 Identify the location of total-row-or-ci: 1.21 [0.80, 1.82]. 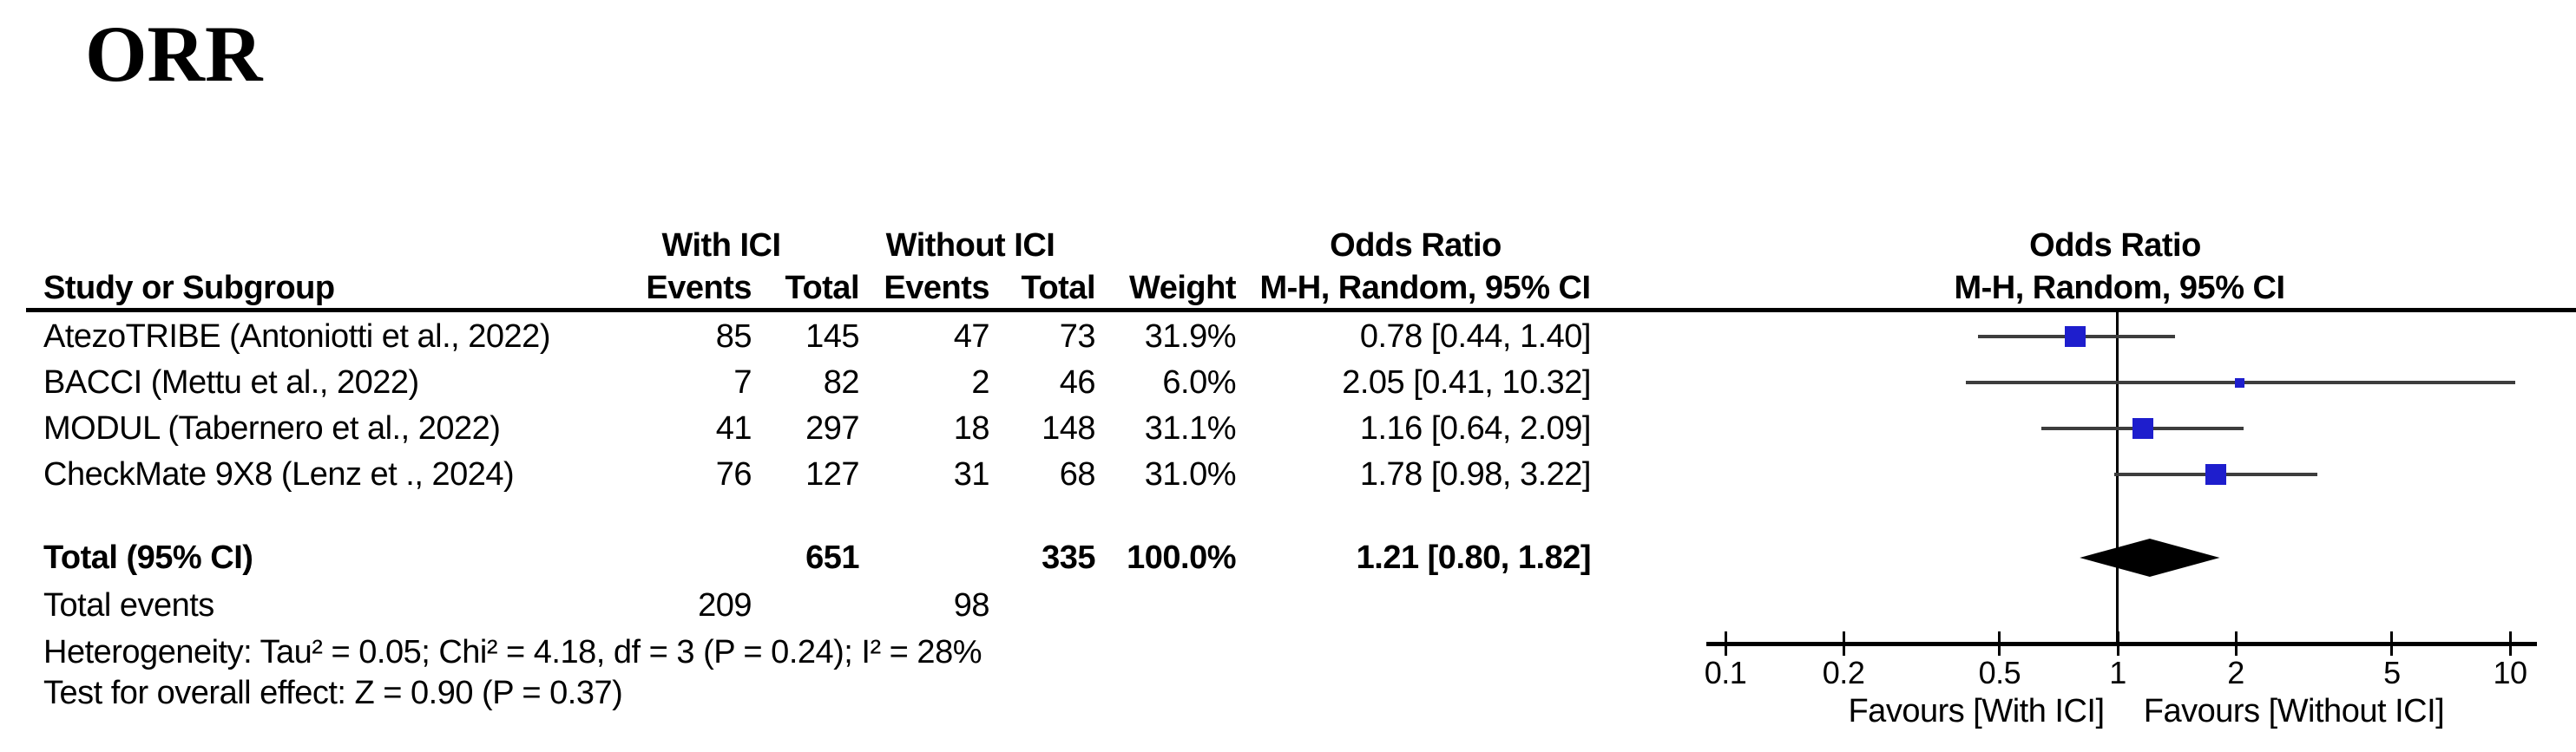
(1474, 557).